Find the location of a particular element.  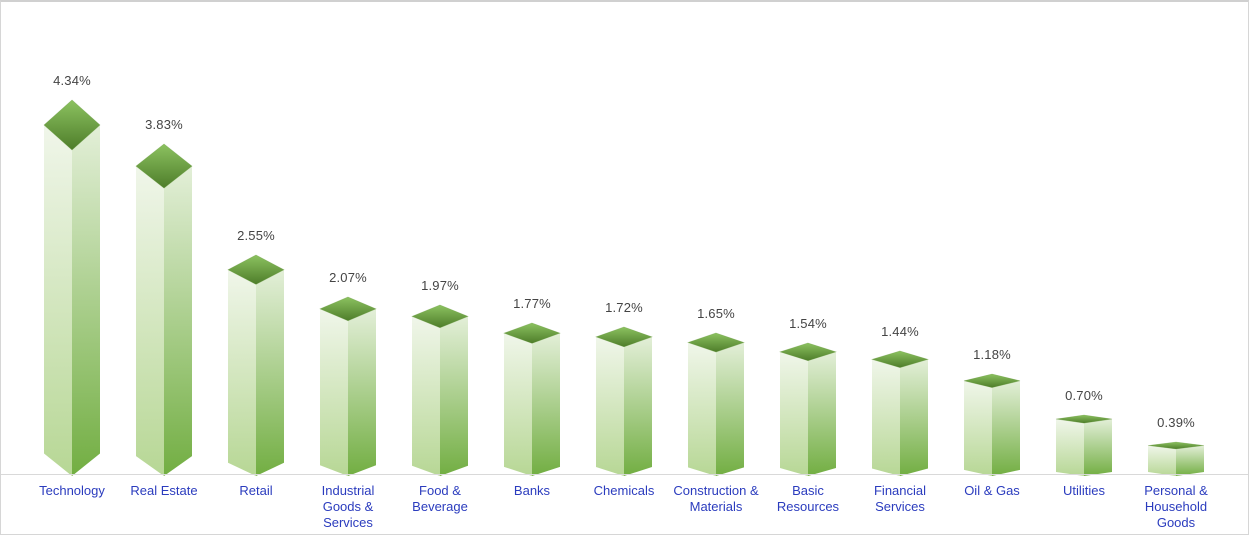

category-label-line: Technology is located at coordinates (72, 490).